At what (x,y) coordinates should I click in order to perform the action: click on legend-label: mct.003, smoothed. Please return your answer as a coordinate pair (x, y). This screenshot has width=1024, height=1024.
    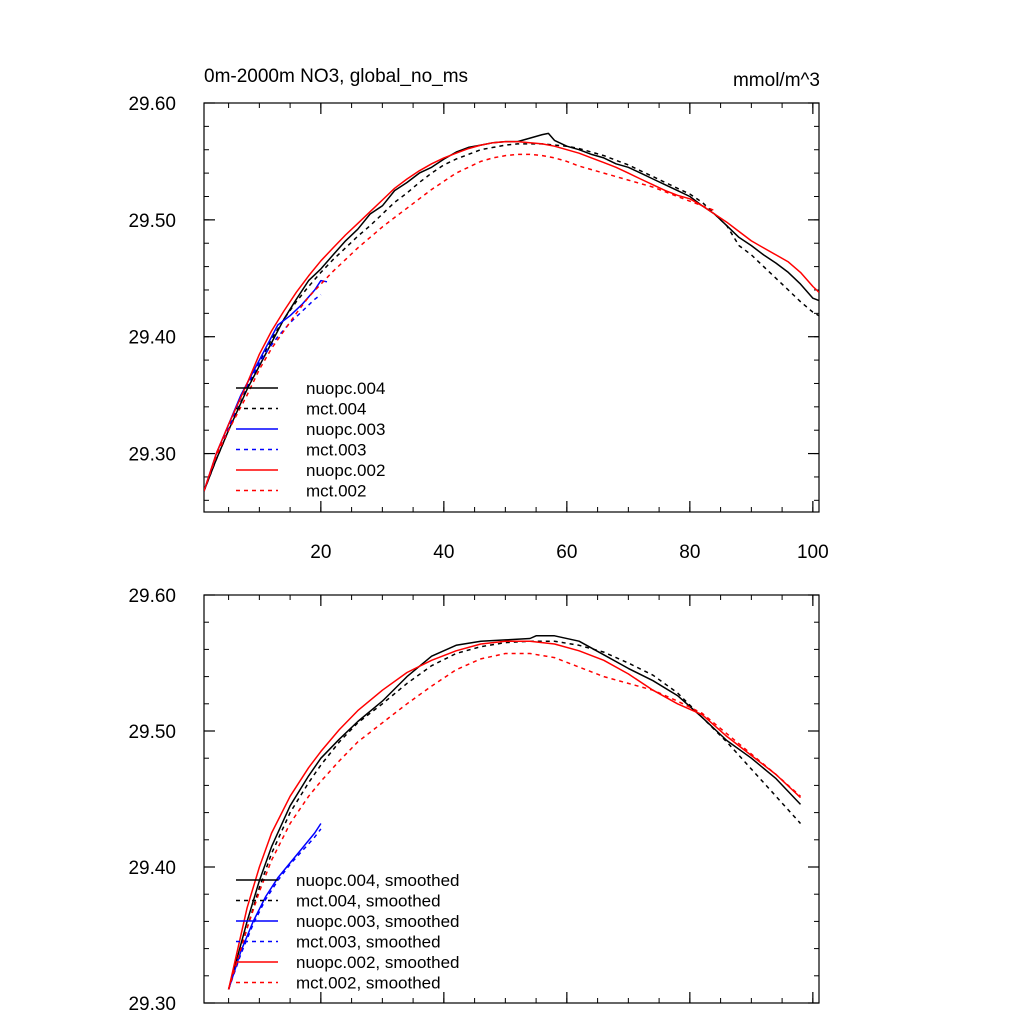
    Looking at the image, I should click on (368, 942).